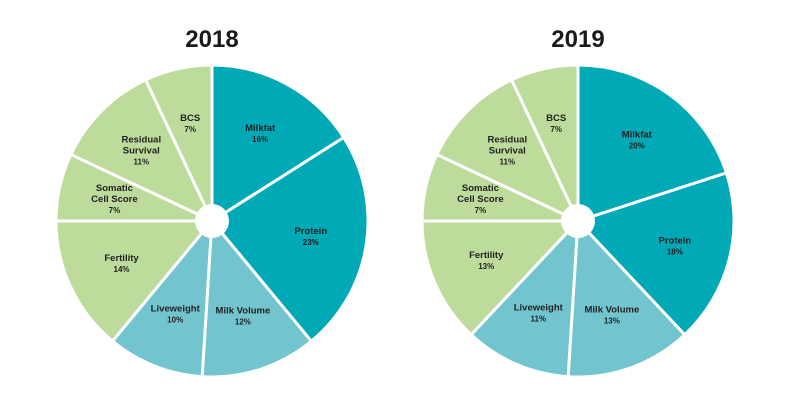 The width and height of the screenshot is (793, 400). What do you see at coordinates (243, 322) in the screenshot?
I see `slice-value-text: 12%` at bounding box center [243, 322].